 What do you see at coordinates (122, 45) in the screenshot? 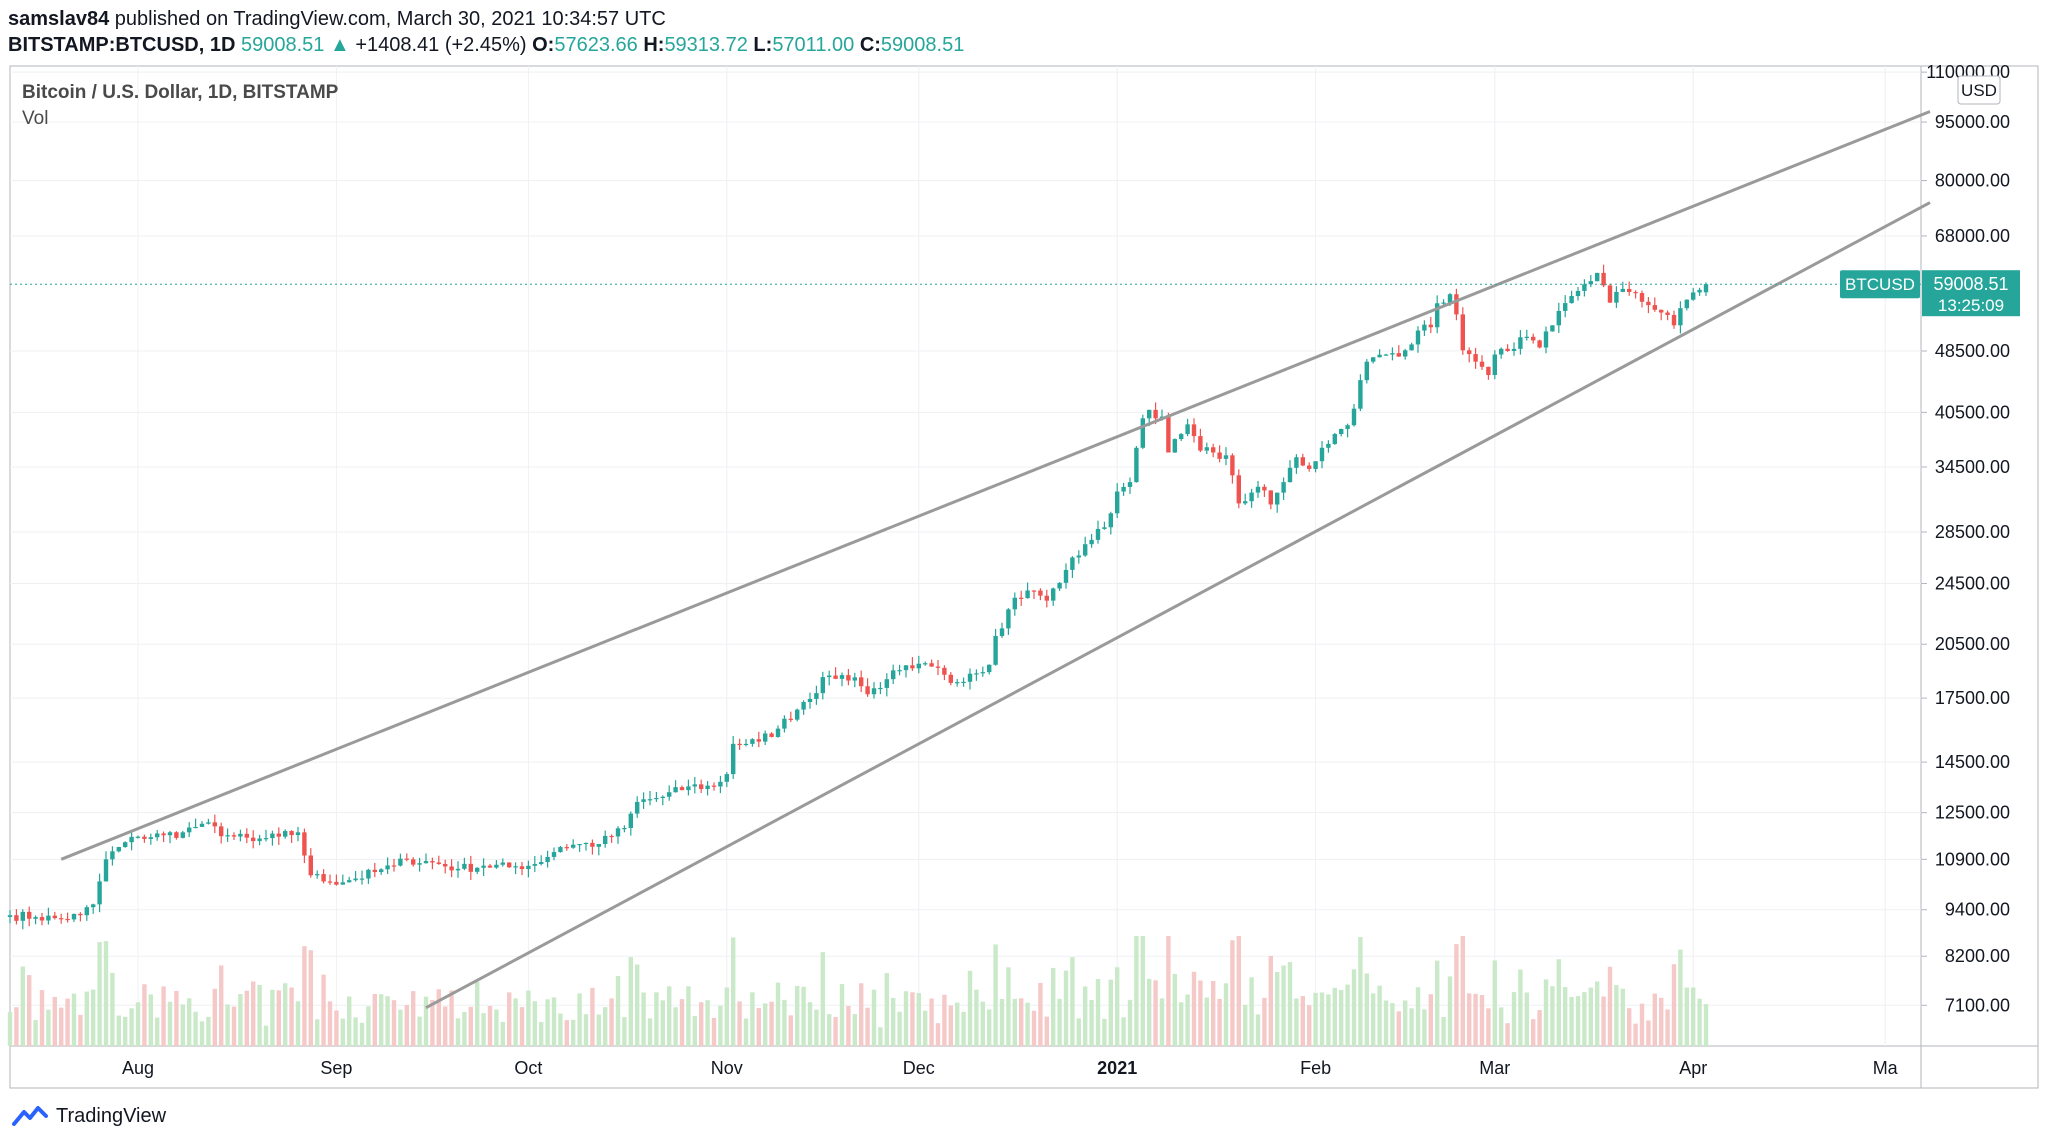
I see `symbol-name: BITSTAMP:BTCUSD, 1D` at bounding box center [122, 45].